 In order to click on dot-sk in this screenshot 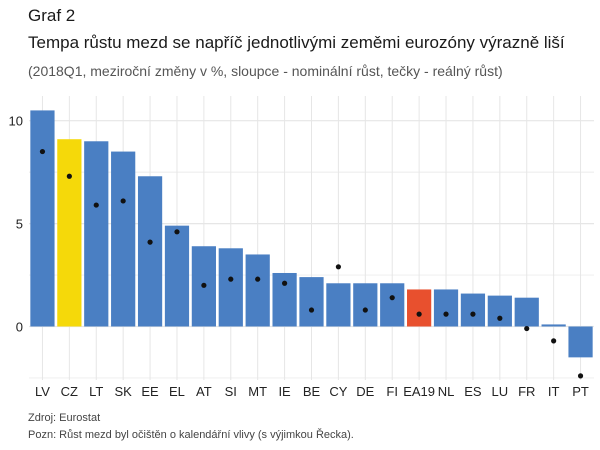, I will do `click(123, 201)`.